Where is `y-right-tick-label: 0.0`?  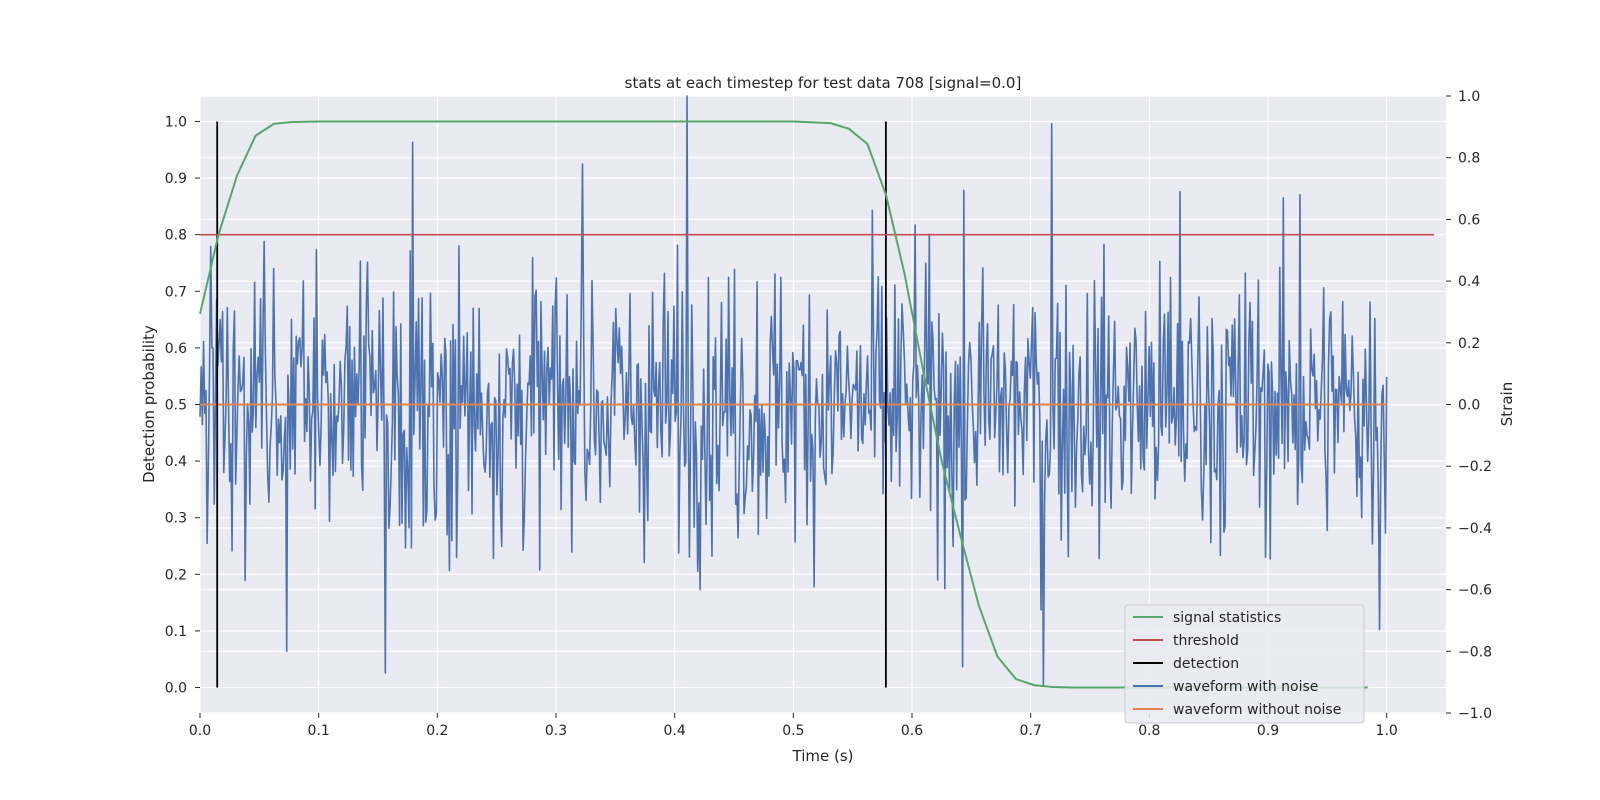
y-right-tick-label: 0.0 is located at coordinates (1469, 406).